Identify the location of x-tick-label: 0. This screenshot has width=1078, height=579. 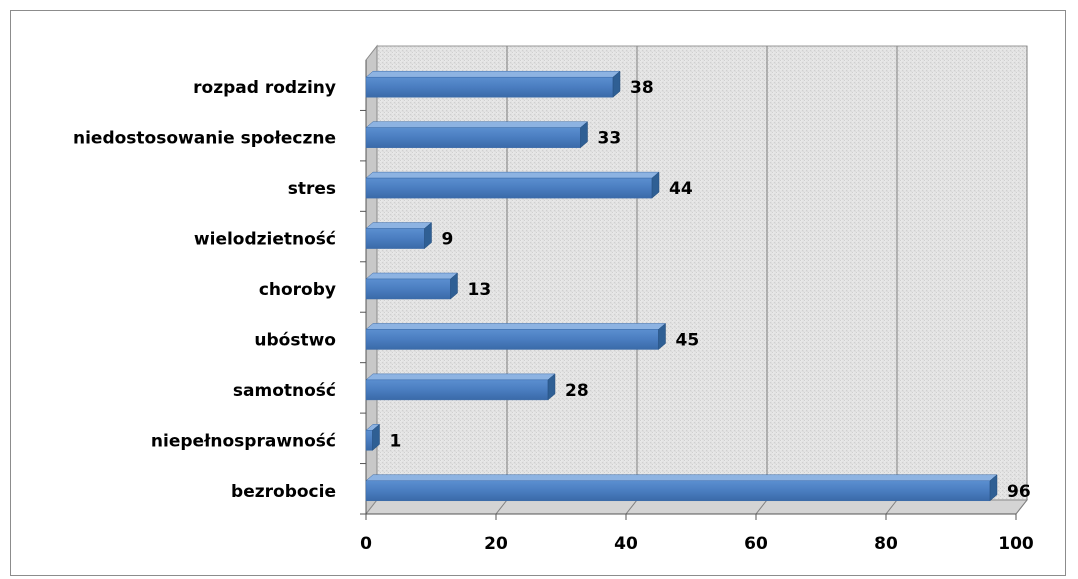
(366, 544).